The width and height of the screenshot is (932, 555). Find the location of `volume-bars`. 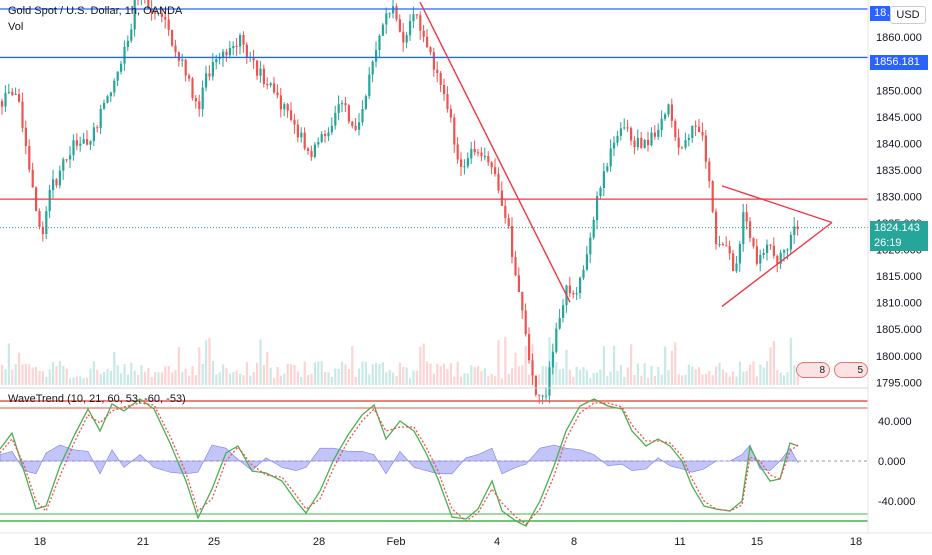

volume-bars is located at coordinates (400, 360).